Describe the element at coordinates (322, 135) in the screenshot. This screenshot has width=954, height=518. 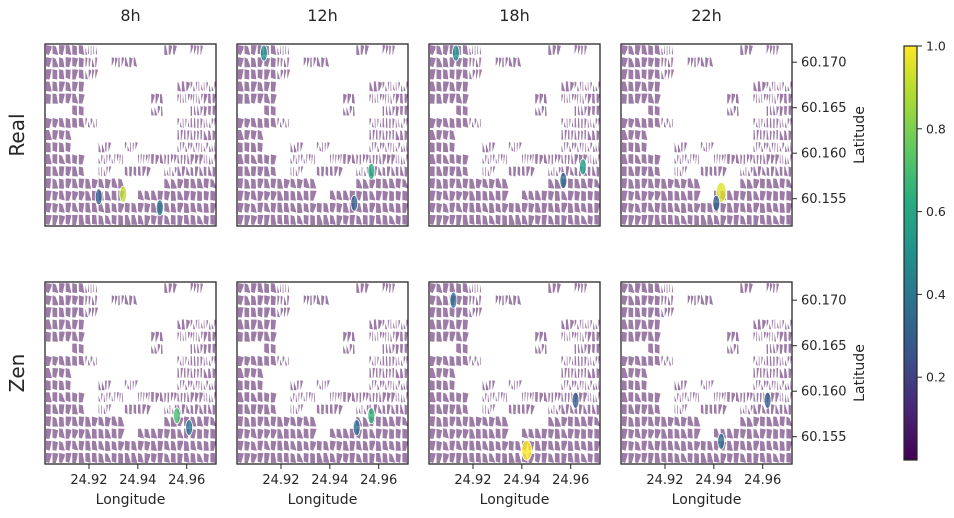
I see `panel-frame` at that location.